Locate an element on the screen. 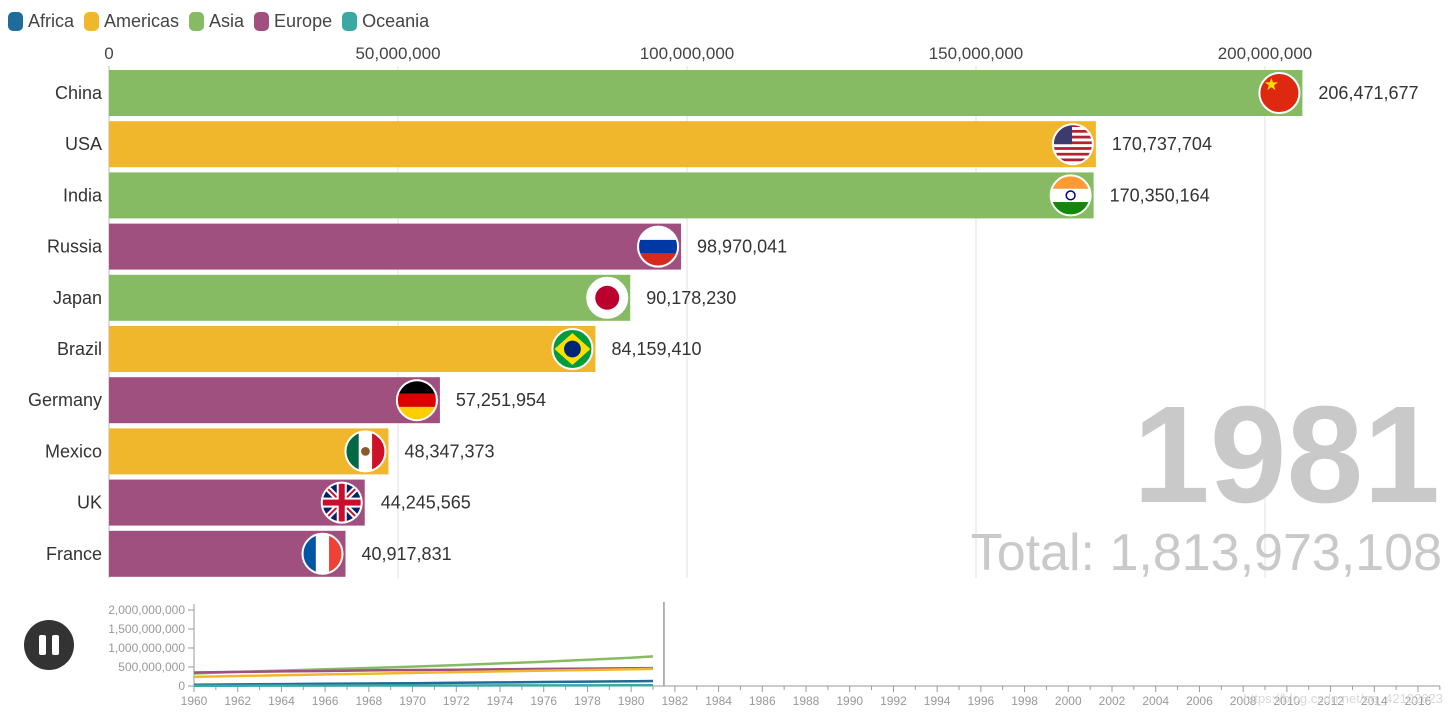 Image resolution: width=1453 pixels, height=714 pixels. legend-item-asia: Asia is located at coordinates (216, 21).